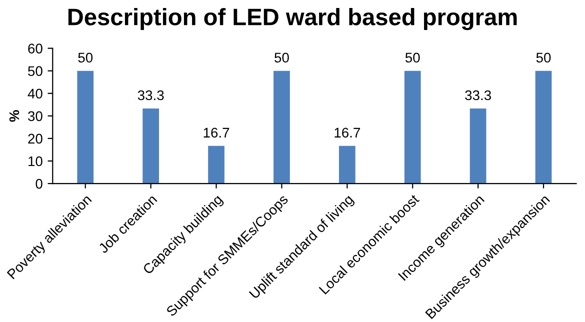 The image size is (585, 322). What do you see at coordinates (35, 93) in the screenshot?
I see `y-tick-label: 40` at bounding box center [35, 93].